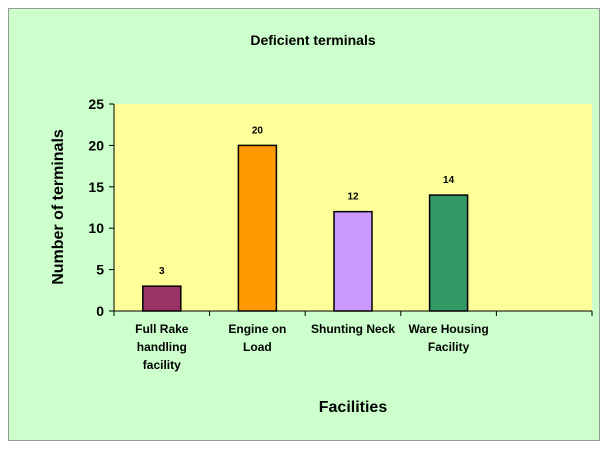  What do you see at coordinates (162, 271) in the screenshot?
I see `value-label: 3` at bounding box center [162, 271].